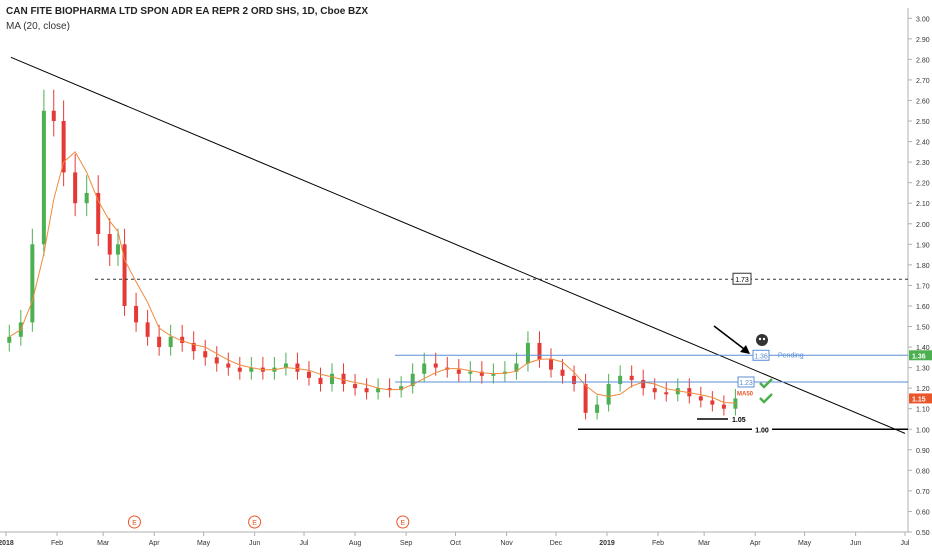  I want to click on support-label-bg, so click(762, 429).